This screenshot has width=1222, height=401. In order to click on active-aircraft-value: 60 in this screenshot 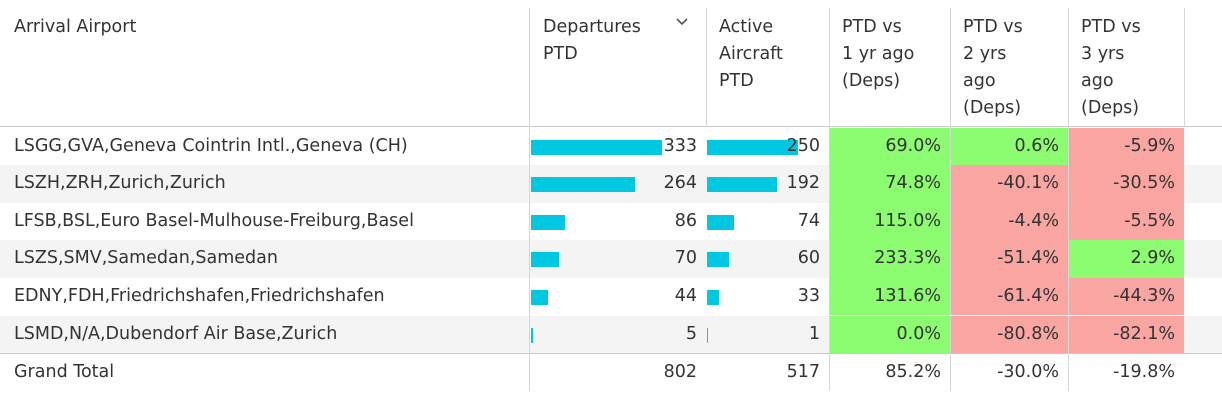, I will do `click(808, 258)`.